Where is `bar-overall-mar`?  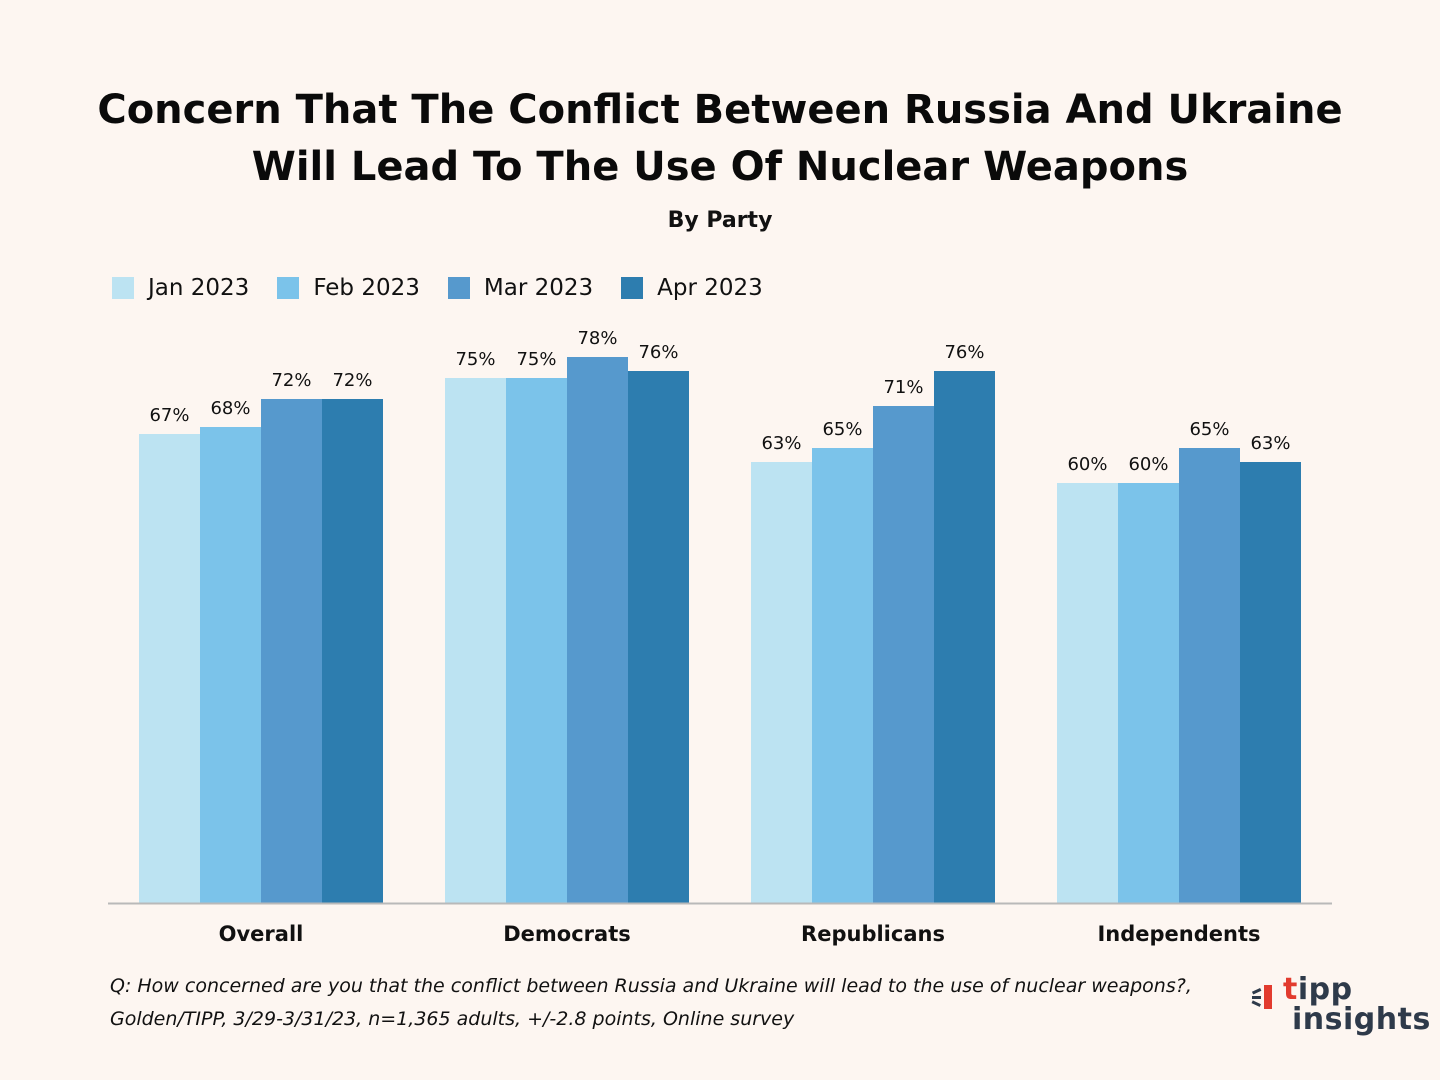
bar-overall-mar is located at coordinates (291, 651).